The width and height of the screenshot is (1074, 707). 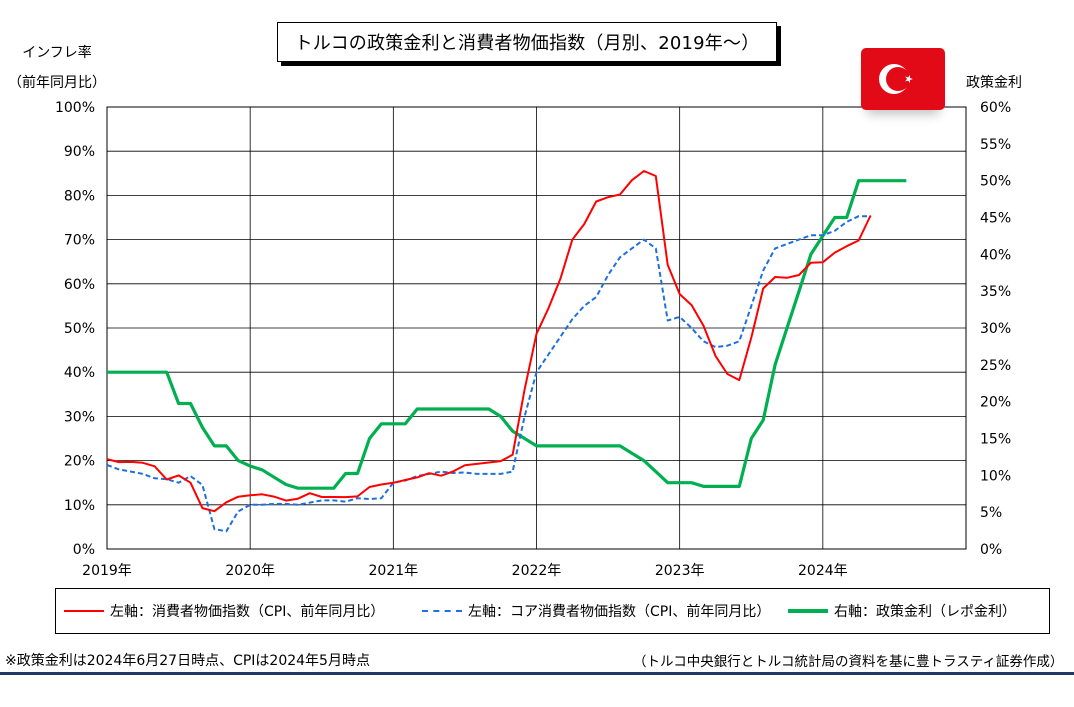 I want to click on legend-swatch-core, so click(x=442, y=611).